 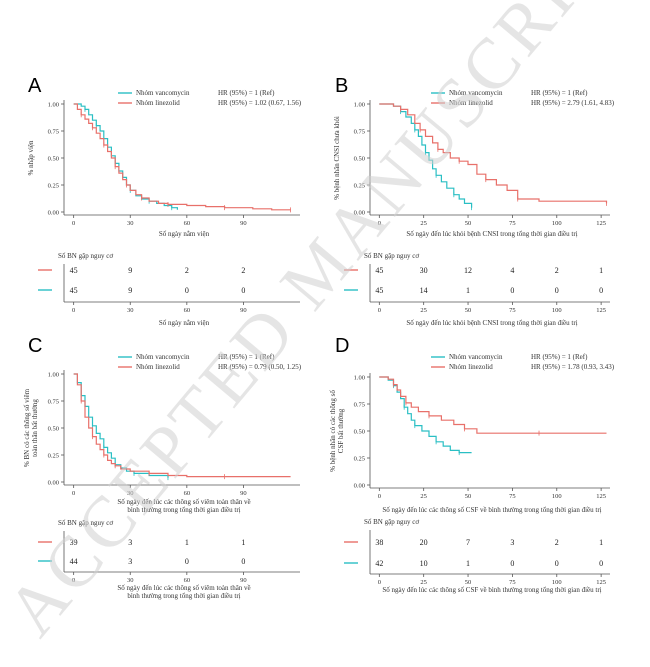 What do you see at coordinates (184, 234) in the screenshot?
I see `x-axis-label: Số ngày nằm viện` at bounding box center [184, 234].